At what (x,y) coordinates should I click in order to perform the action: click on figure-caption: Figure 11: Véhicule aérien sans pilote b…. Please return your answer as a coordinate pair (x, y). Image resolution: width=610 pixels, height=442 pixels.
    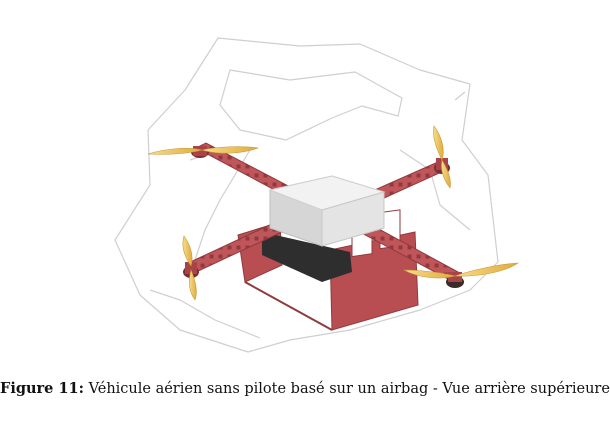
    Looking at the image, I should click on (305, 388).